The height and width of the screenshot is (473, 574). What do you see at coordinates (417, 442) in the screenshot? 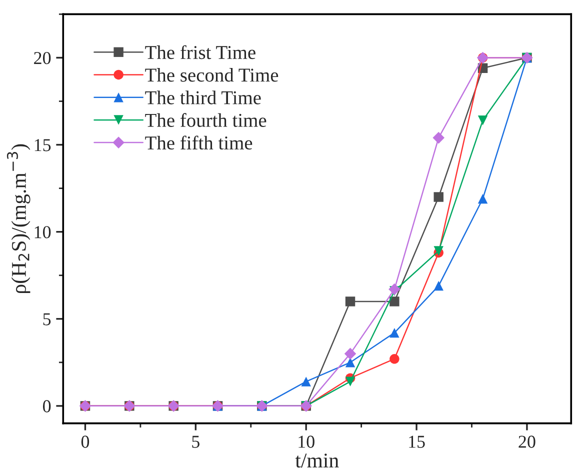
I see `x-tick-label: 15` at bounding box center [417, 442].